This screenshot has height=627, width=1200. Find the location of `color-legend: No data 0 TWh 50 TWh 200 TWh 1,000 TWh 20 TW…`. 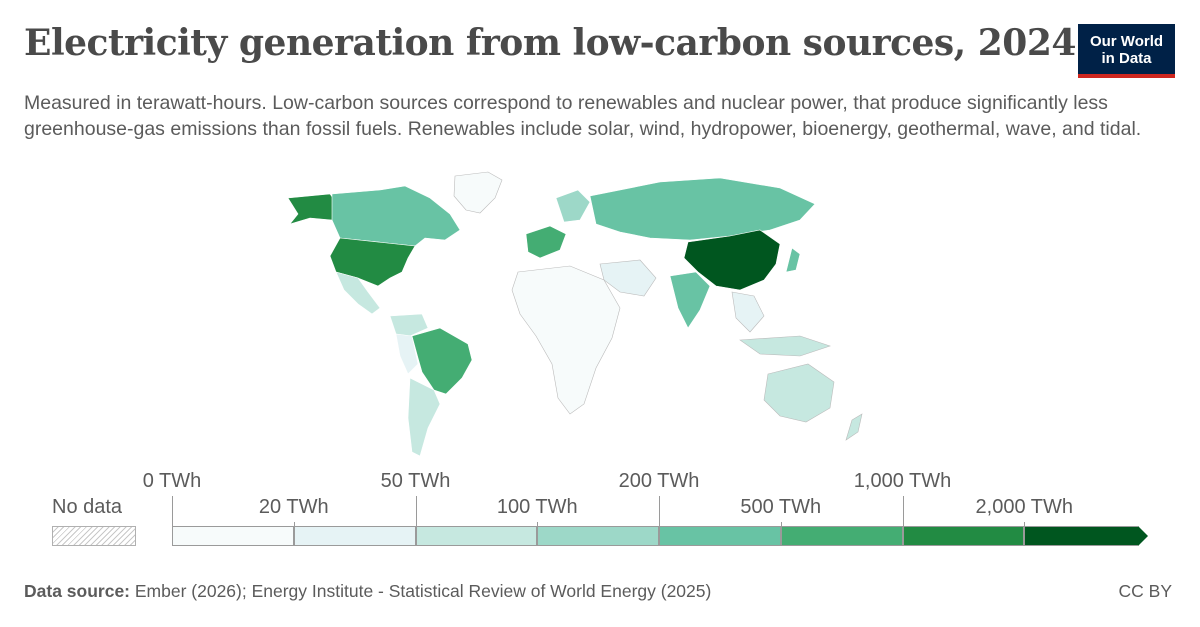

color-legend: No data 0 TWh 50 TWh 200 TWh 1,000 TWh 20 TW… is located at coordinates (600, 511).